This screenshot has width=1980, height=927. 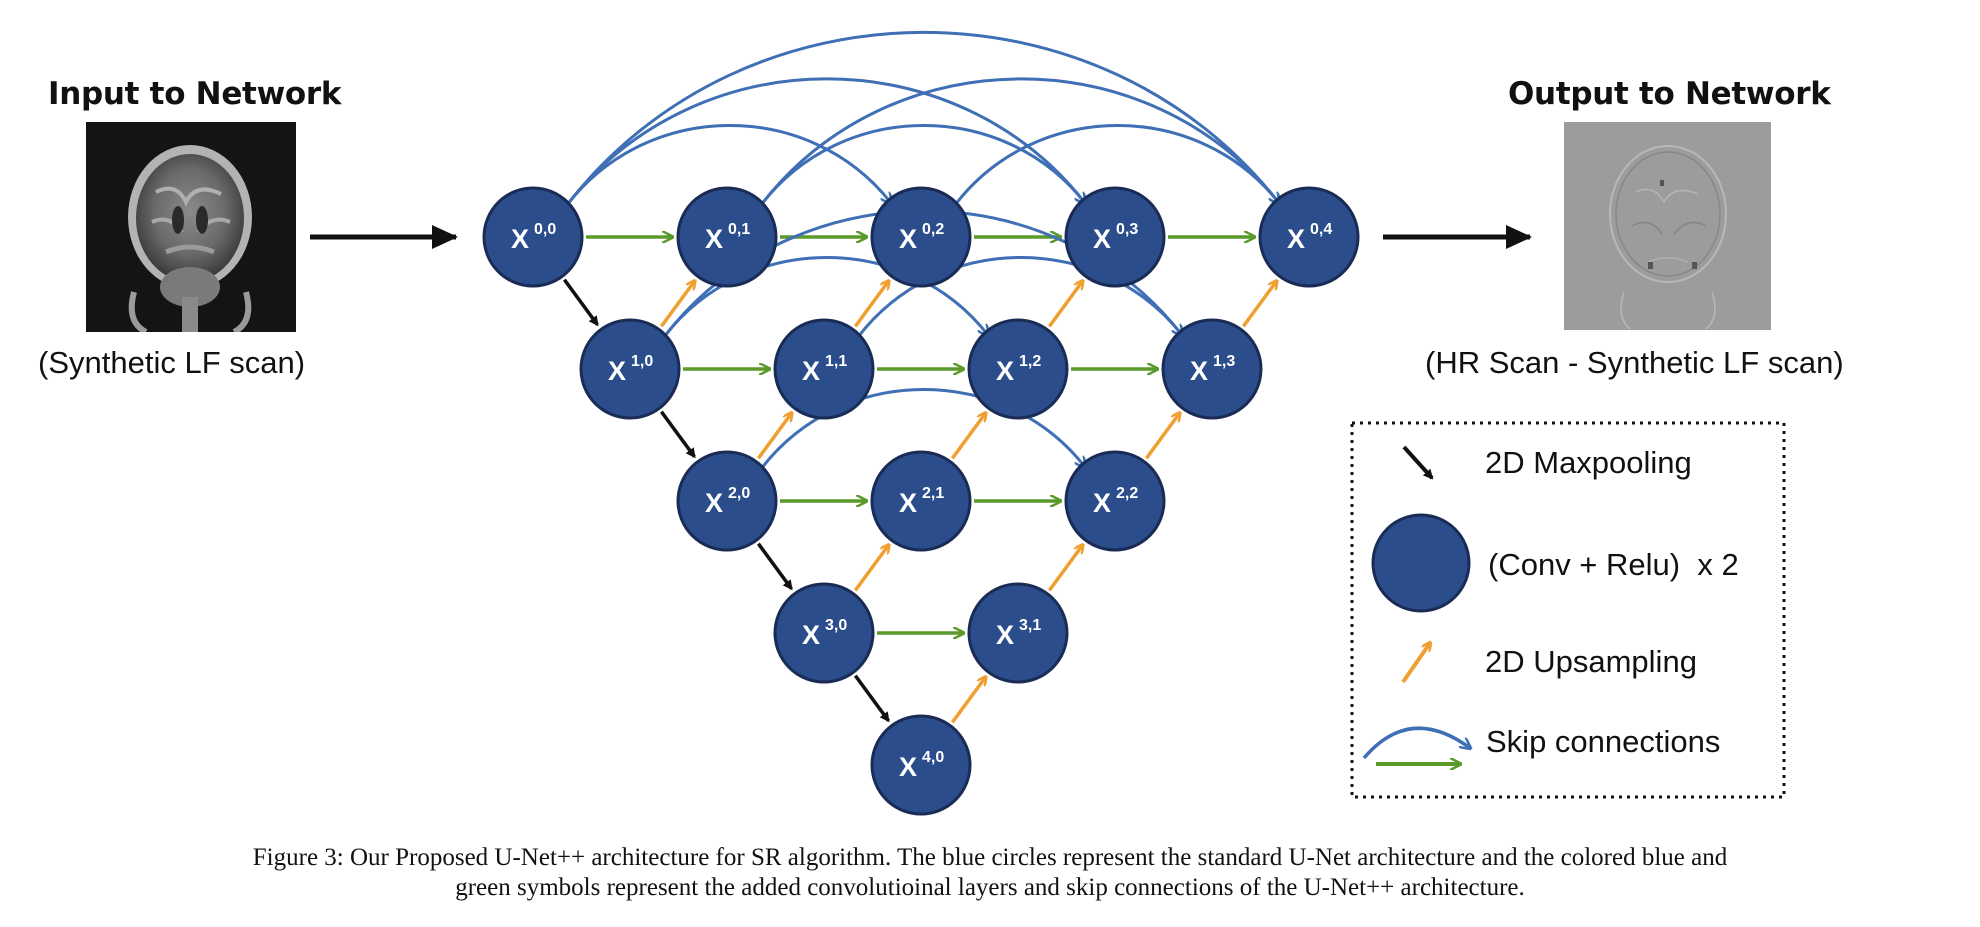 What do you see at coordinates (1568, 610) in the screenshot?
I see `legend-box` at bounding box center [1568, 610].